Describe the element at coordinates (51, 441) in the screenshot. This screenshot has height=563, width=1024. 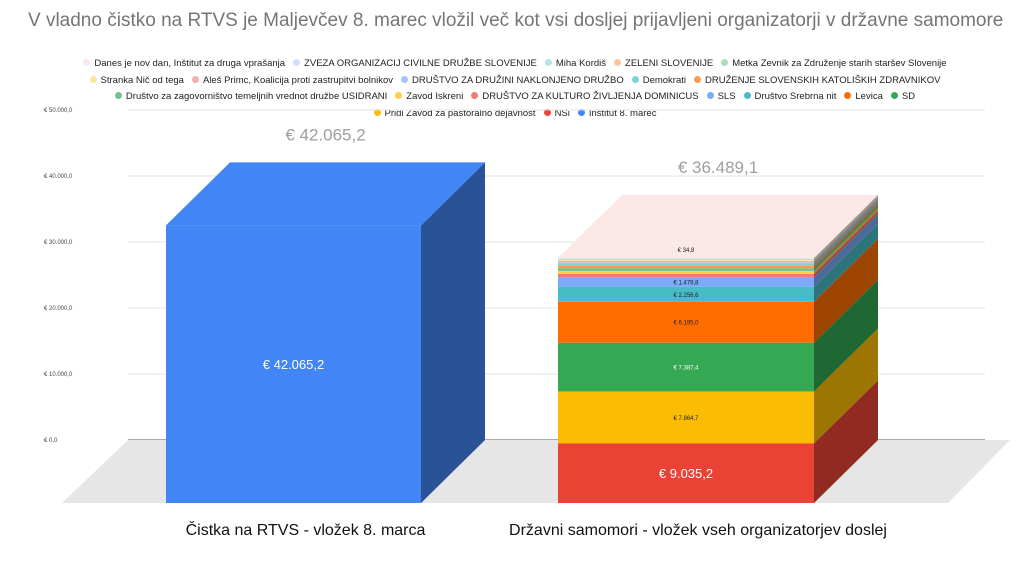
I see `y-tick-label: € 0,0` at that location.